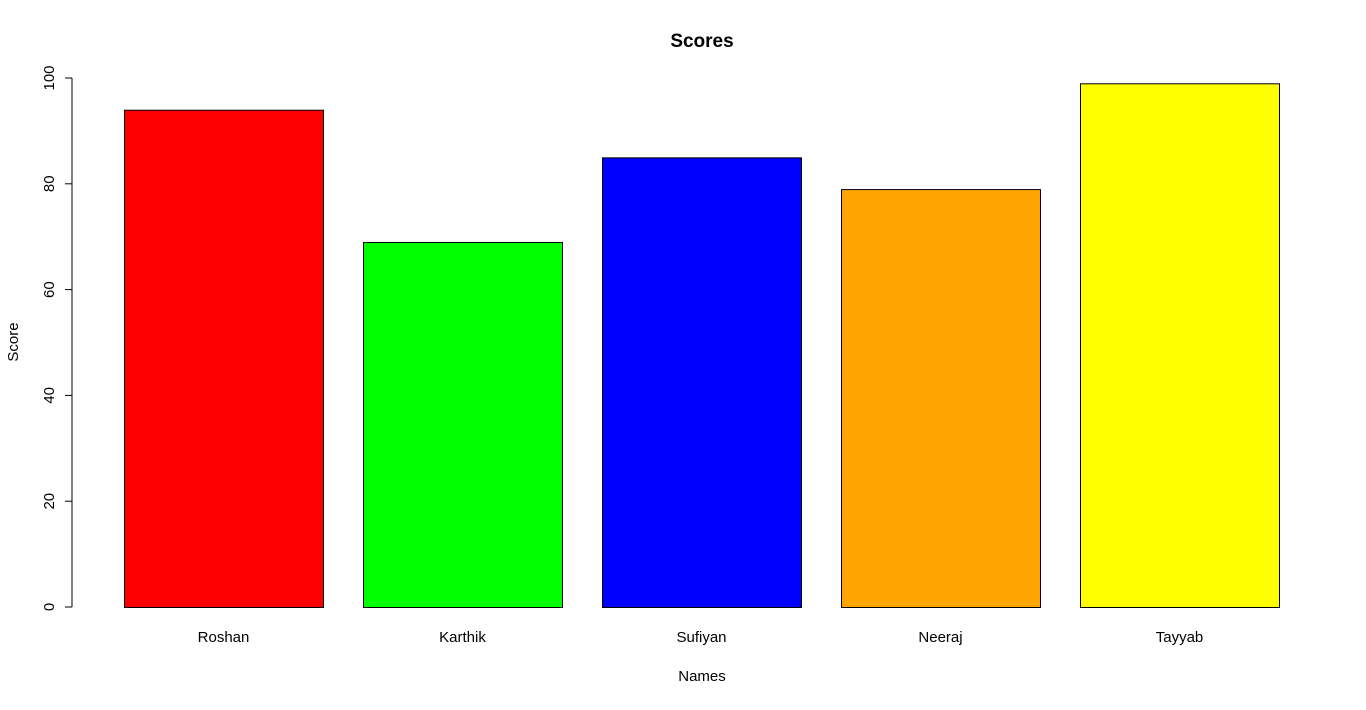 This screenshot has width=1366, height=710. Describe the element at coordinates (941, 398) in the screenshot. I see `bar-neeraj` at that location.